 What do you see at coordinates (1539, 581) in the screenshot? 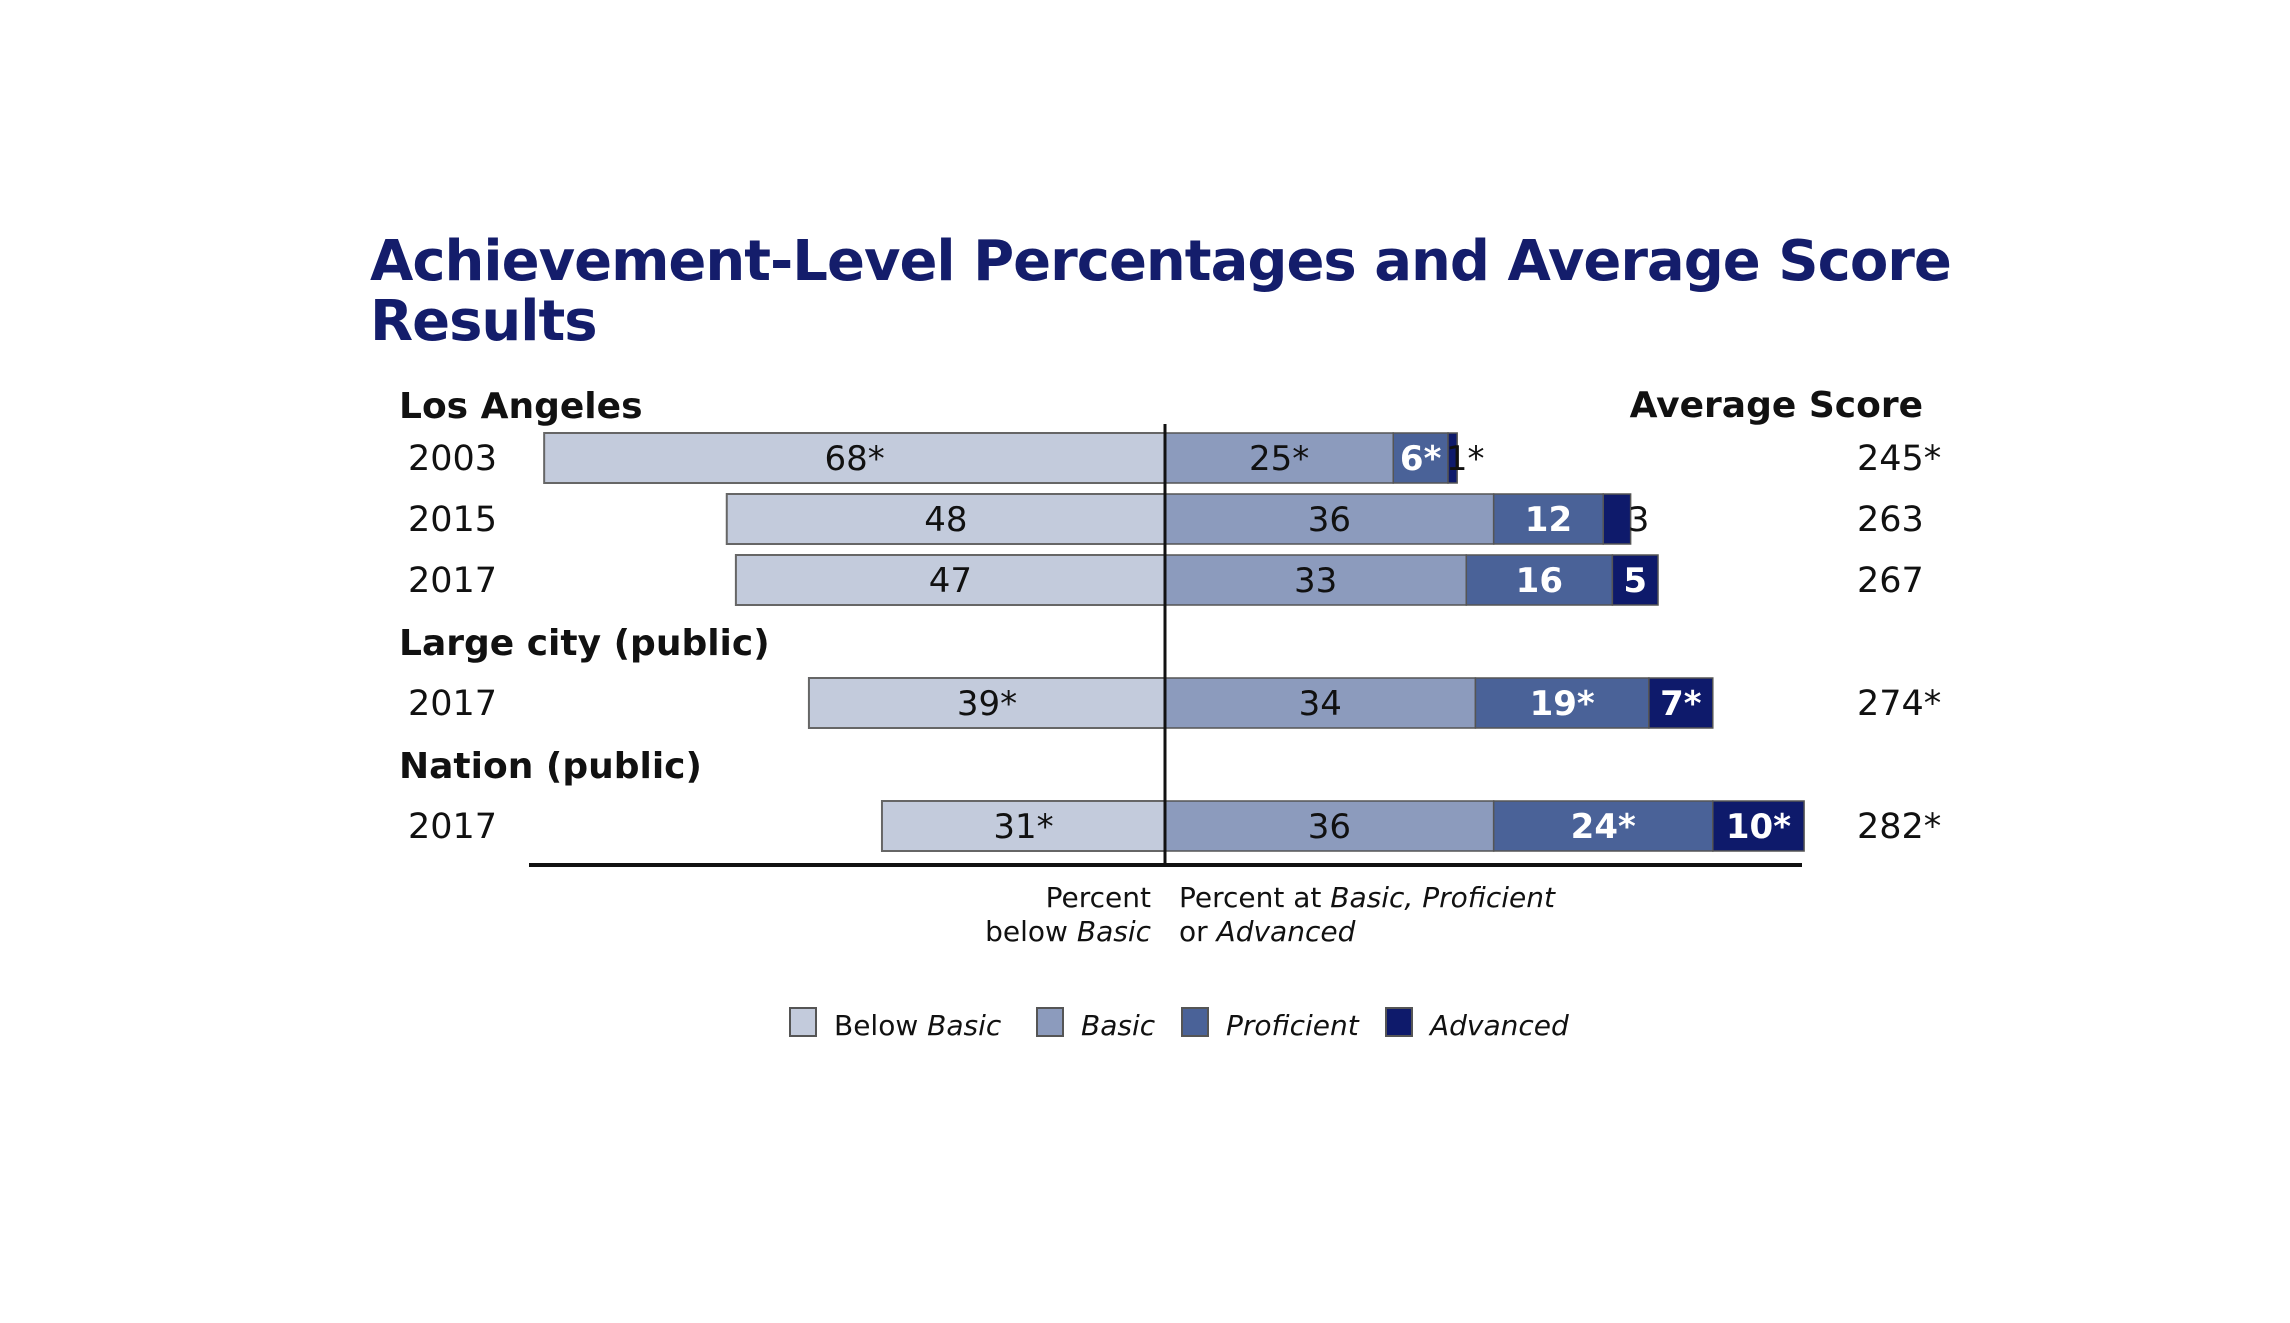
I see `data-label: 16` at bounding box center [1539, 581].